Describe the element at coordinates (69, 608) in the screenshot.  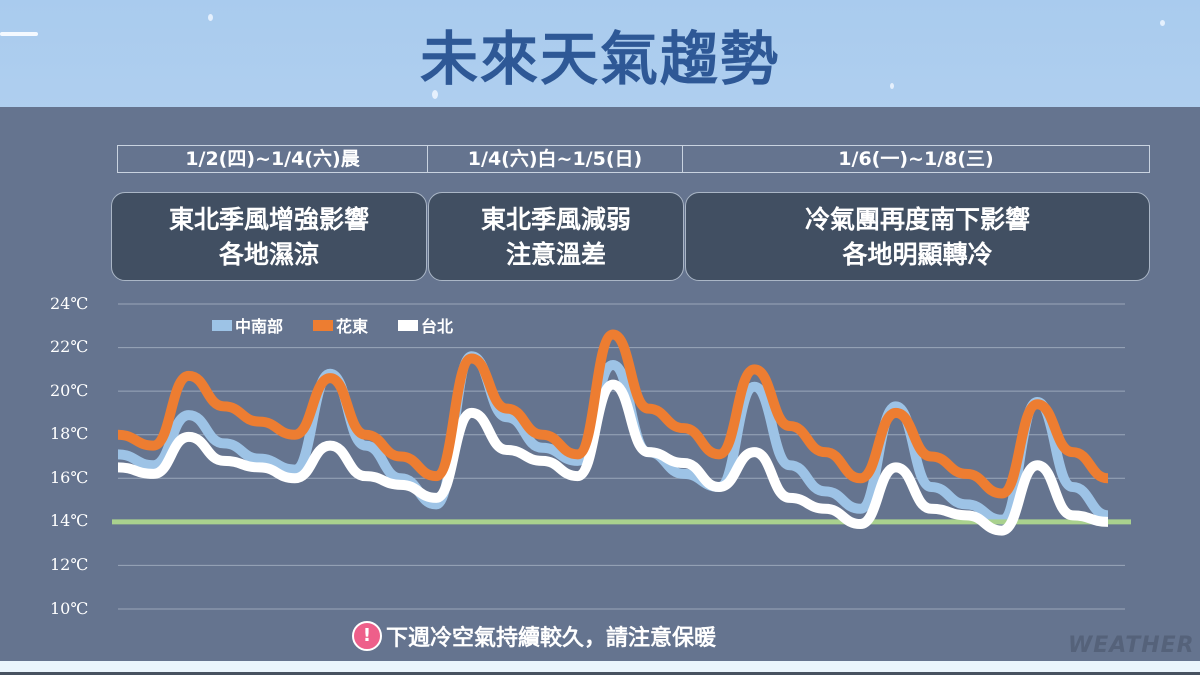
I see `y-tick-label: 10℃` at that location.